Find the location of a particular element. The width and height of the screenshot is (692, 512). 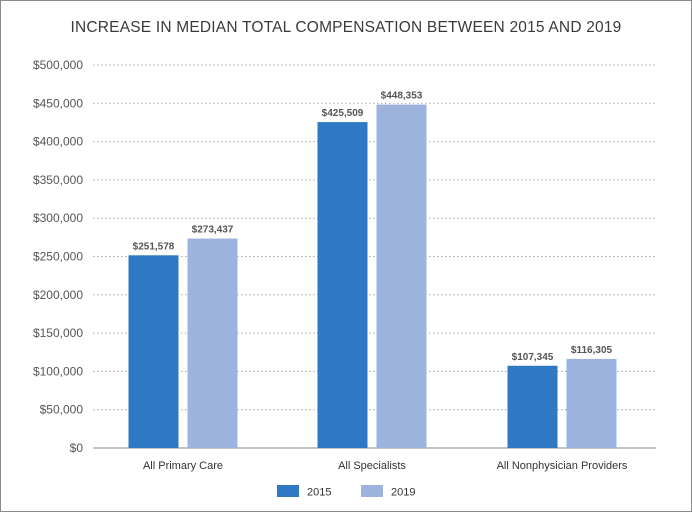

data-label-2015-3: $107,345 is located at coordinates (533, 357).